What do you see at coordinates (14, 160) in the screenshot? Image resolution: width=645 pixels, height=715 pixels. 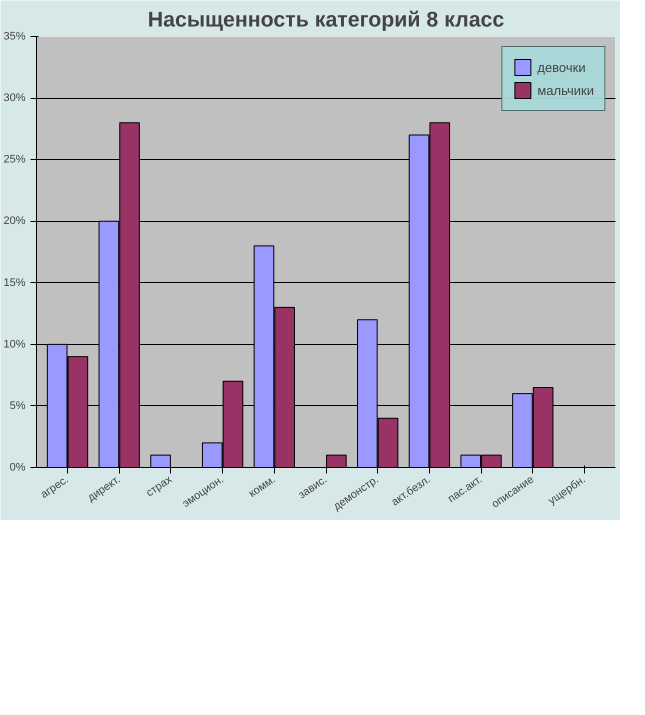 I see `y-tick-label: 25%` at bounding box center [14, 160].